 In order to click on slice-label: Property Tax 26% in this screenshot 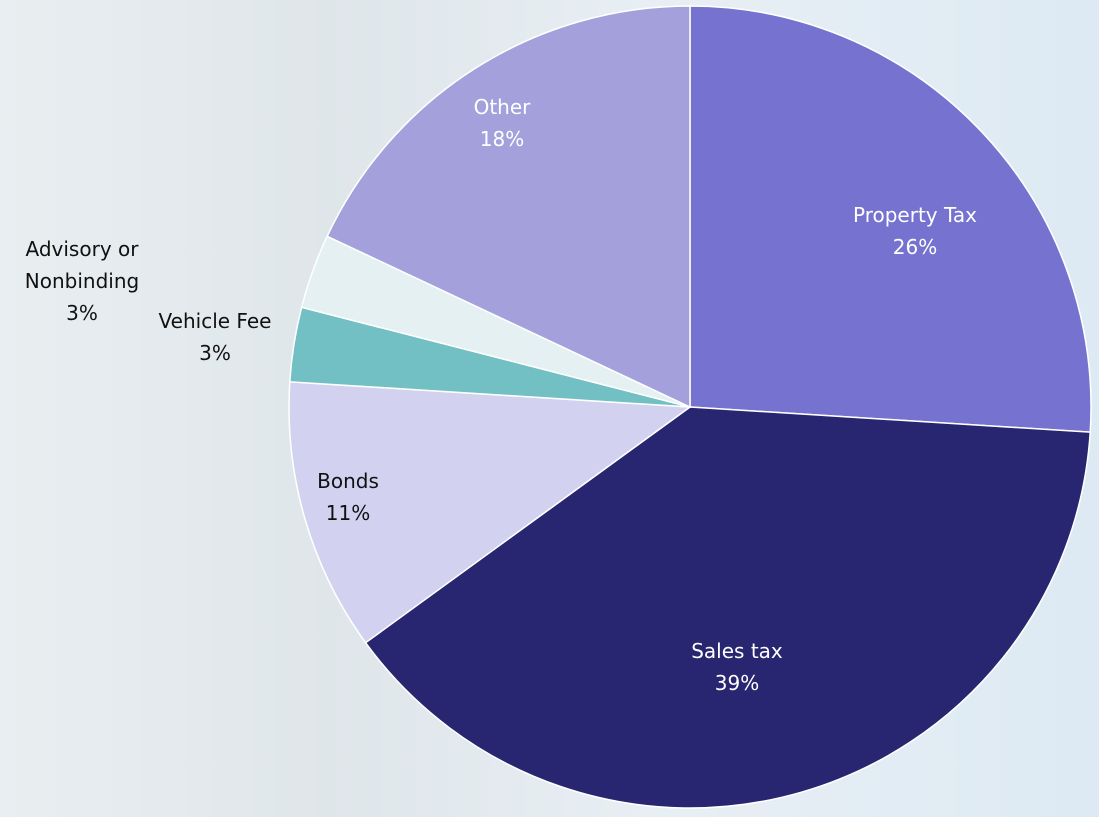, I will do `click(915, 231)`.